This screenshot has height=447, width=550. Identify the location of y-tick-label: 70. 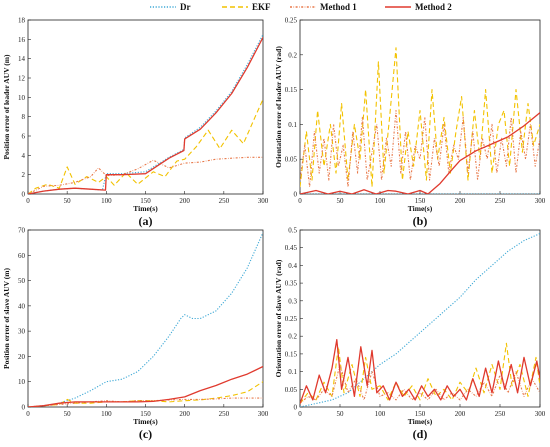
(22, 231).